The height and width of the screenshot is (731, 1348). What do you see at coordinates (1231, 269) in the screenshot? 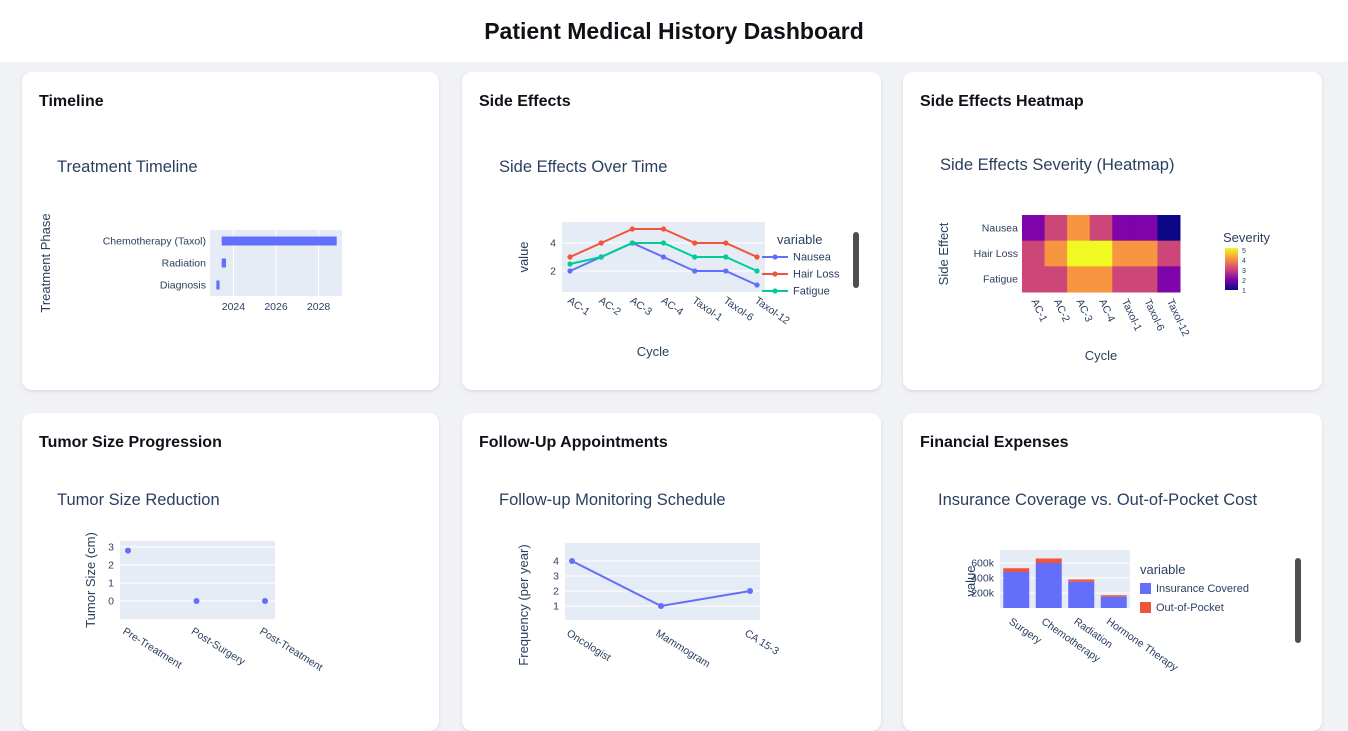
I see `severity-colorbar` at bounding box center [1231, 269].